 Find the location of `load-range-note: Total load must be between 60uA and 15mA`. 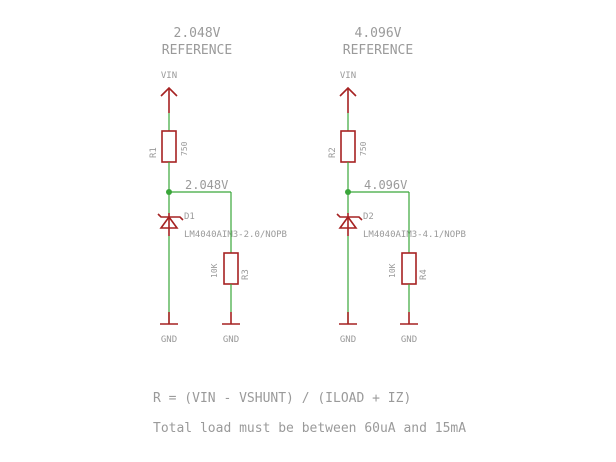

load-range-note: Total load must be between 60uA and 15mA is located at coordinates (309, 428).